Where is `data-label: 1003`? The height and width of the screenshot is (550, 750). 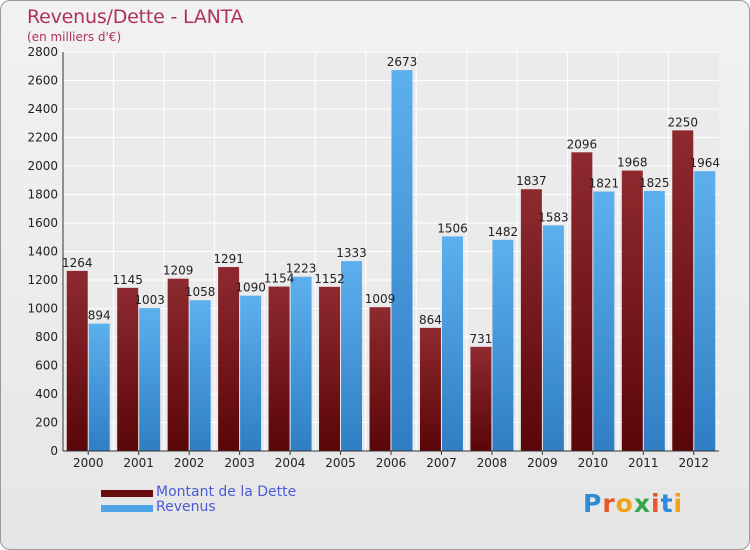 data-label: 1003 is located at coordinates (149, 300).